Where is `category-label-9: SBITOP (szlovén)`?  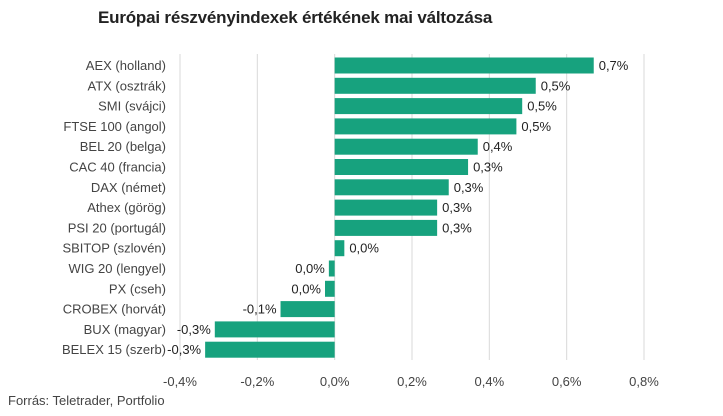
category-label-9: SBITOP (szlovén) is located at coordinates (114, 248).